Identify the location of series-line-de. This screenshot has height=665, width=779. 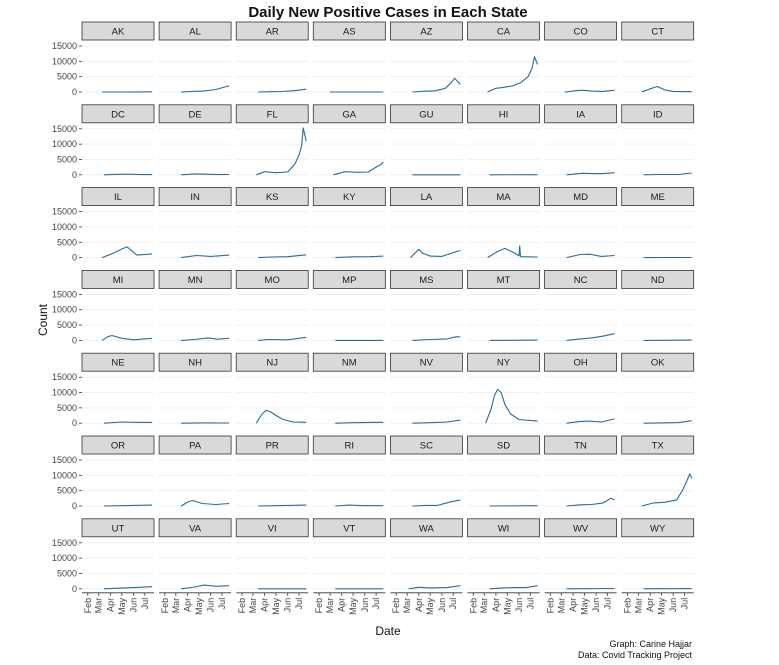
(205, 174).